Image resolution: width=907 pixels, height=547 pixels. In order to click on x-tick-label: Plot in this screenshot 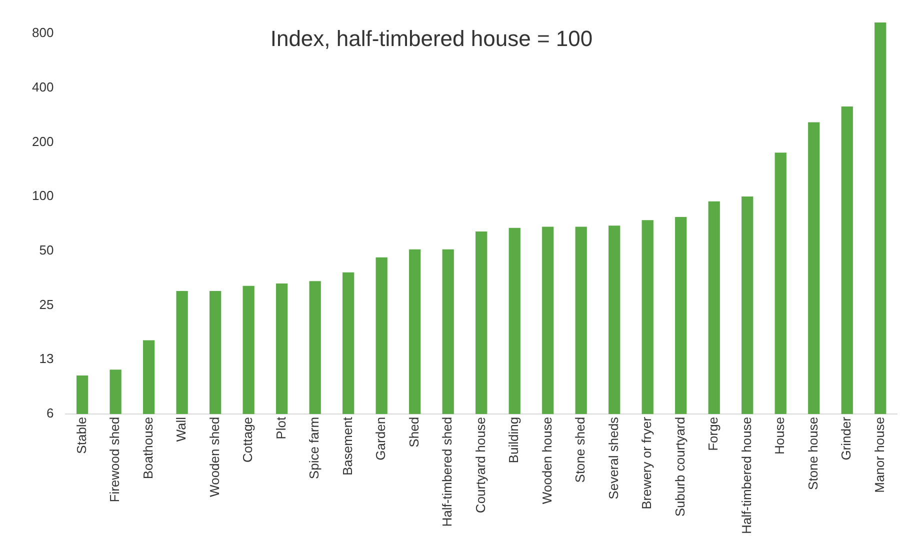, I will do `click(280, 428)`.